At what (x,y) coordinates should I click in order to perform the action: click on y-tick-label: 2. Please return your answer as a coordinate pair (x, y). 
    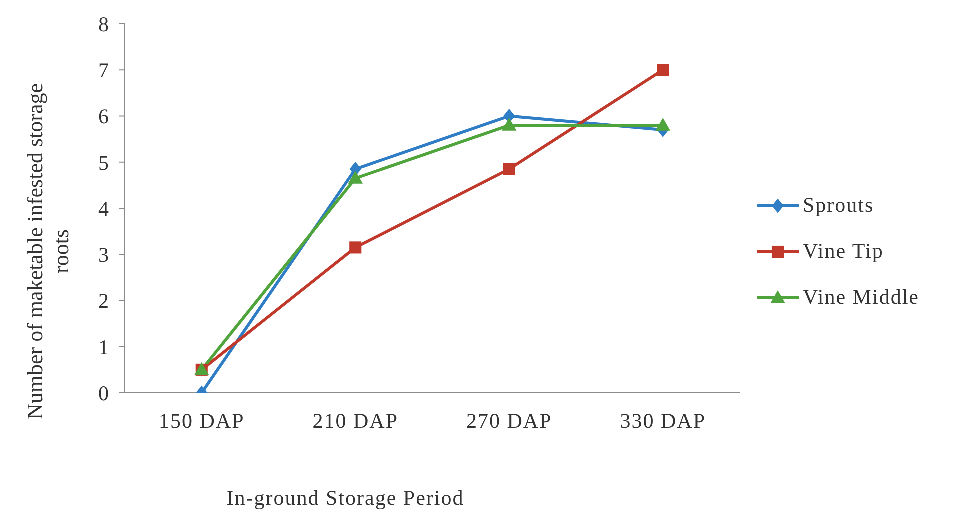
    Looking at the image, I should click on (103, 301).